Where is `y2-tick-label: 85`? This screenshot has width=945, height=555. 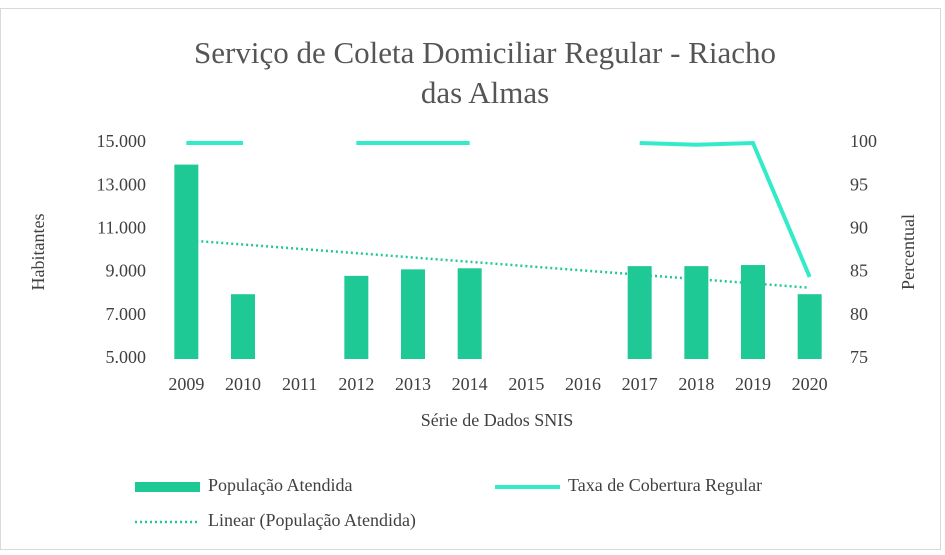 y2-tick-label: 85 is located at coordinates (859, 271).